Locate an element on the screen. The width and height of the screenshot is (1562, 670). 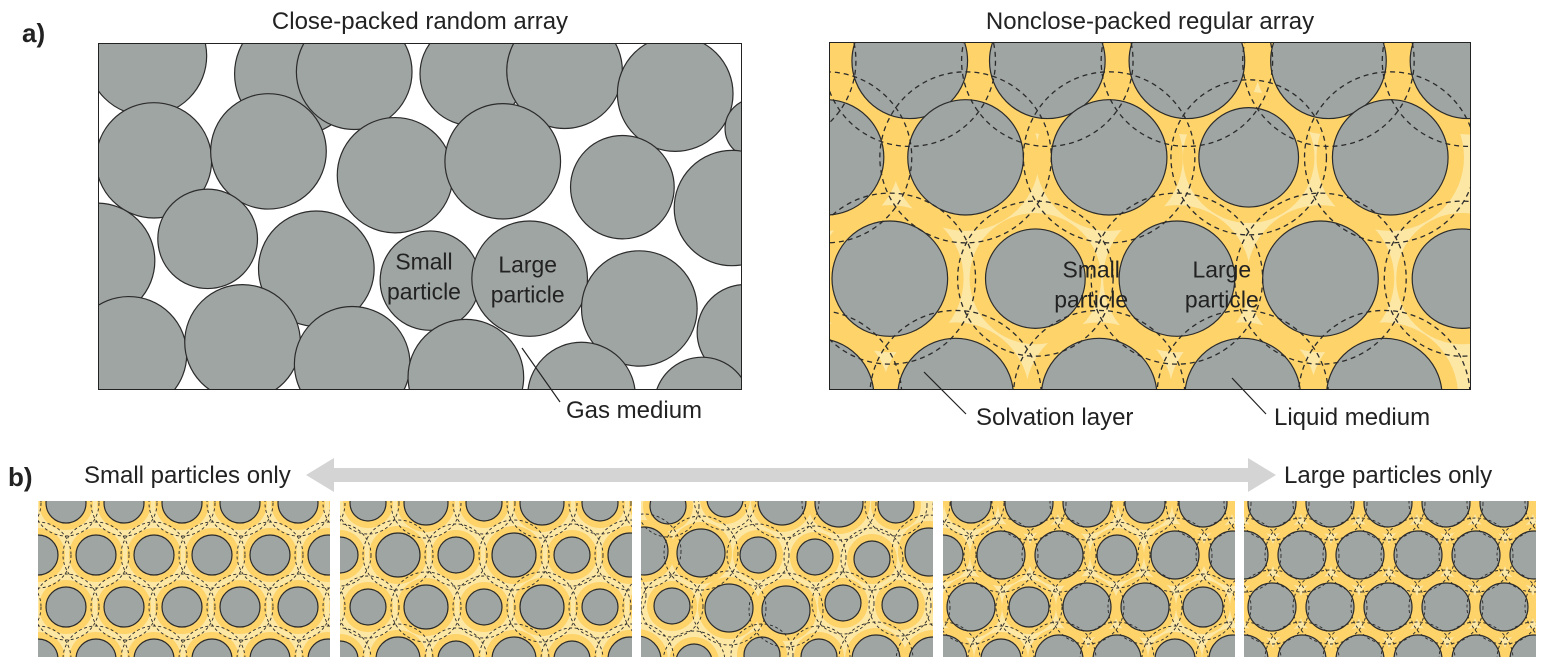
large-particles-only-label: Large particles only is located at coordinates (1388, 475).